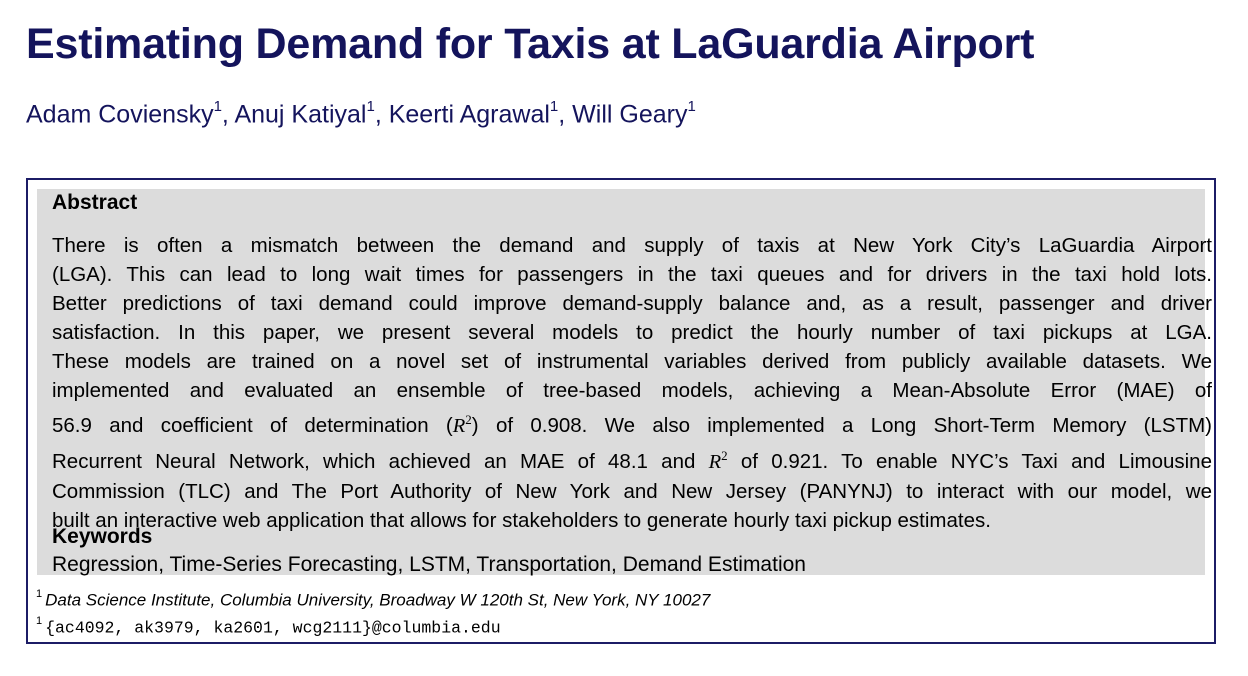 The image size is (1248, 676). Describe the element at coordinates (120, 114) in the screenshot. I see `author-name: Adam Coviensky` at that location.